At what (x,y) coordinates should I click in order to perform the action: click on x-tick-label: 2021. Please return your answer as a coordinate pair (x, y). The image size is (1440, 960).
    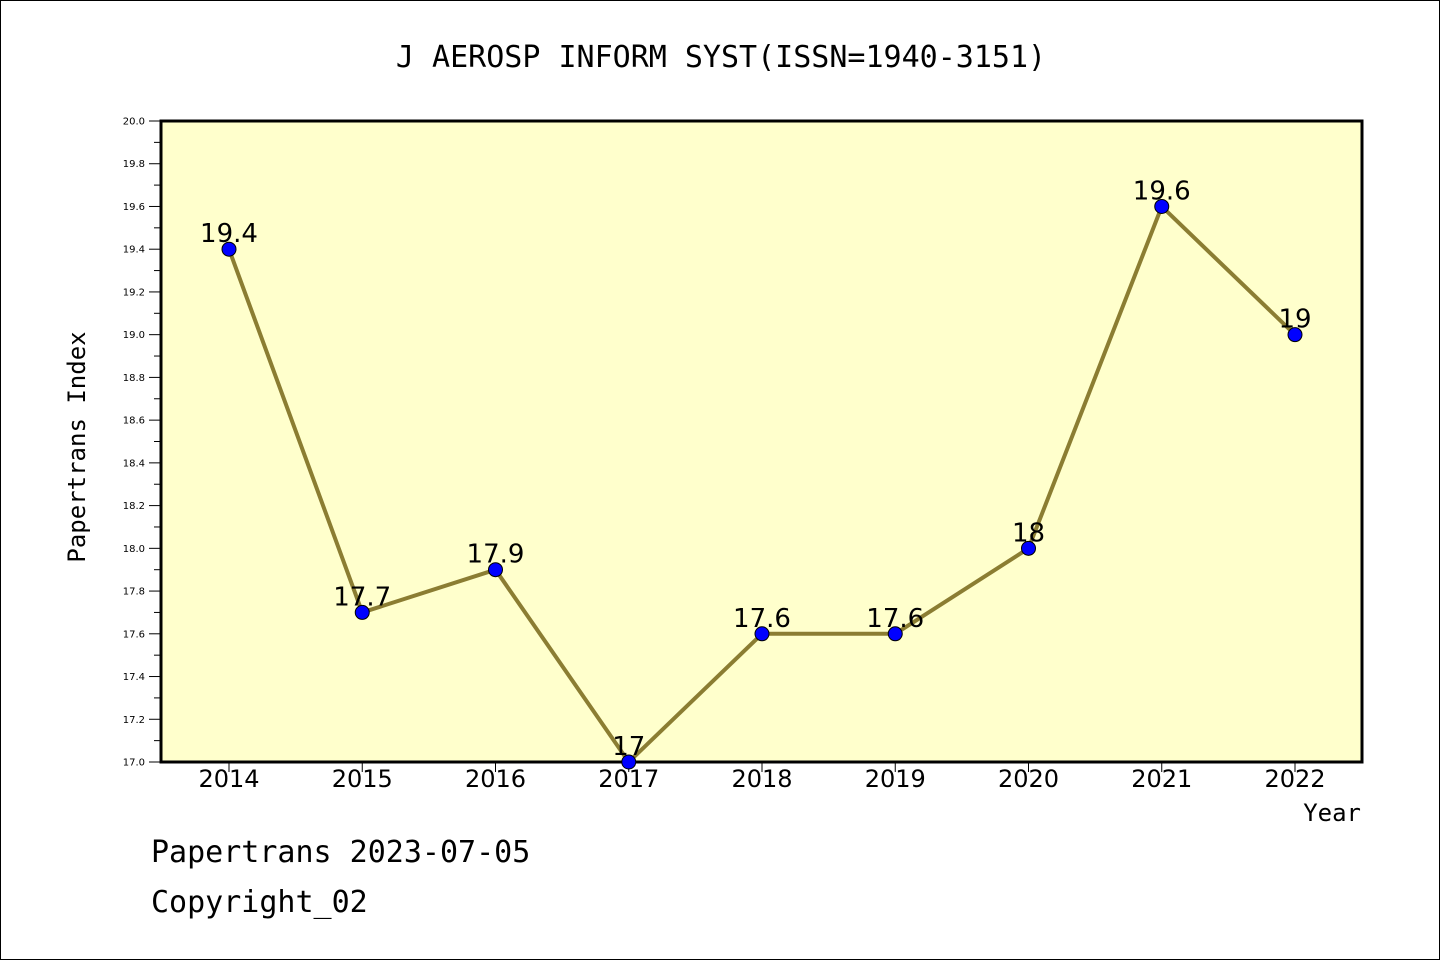
    Looking at the image, I should click on (1161, 779).